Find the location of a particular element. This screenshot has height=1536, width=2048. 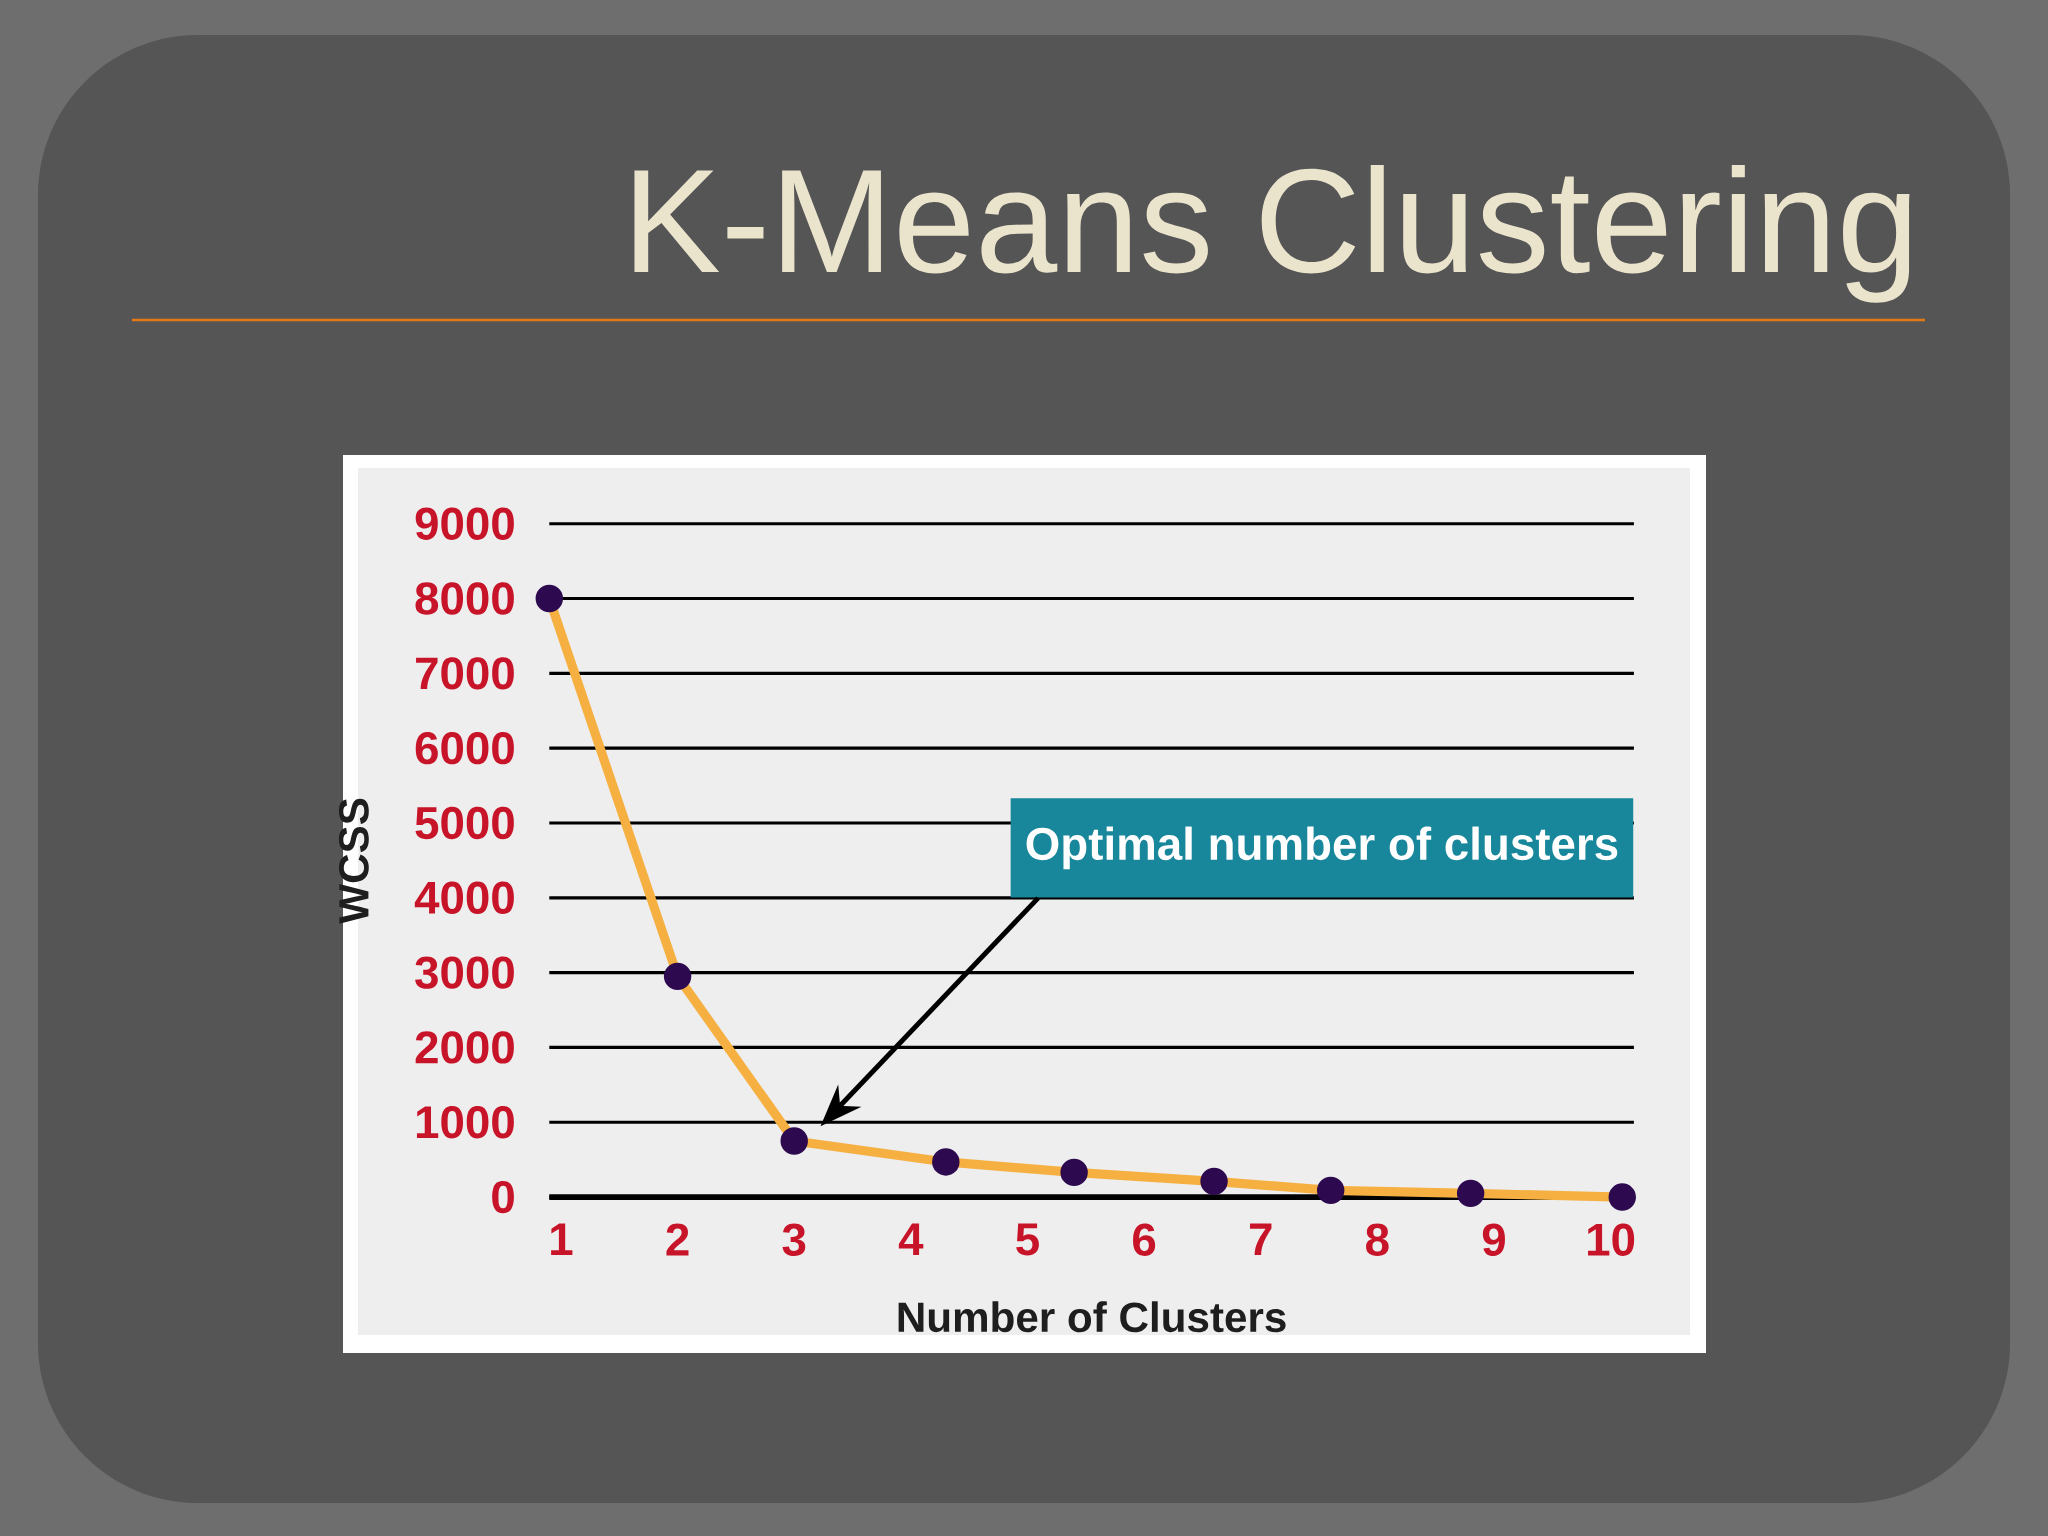

y-tick-label: 4000 is located at coordinates (464, 897).